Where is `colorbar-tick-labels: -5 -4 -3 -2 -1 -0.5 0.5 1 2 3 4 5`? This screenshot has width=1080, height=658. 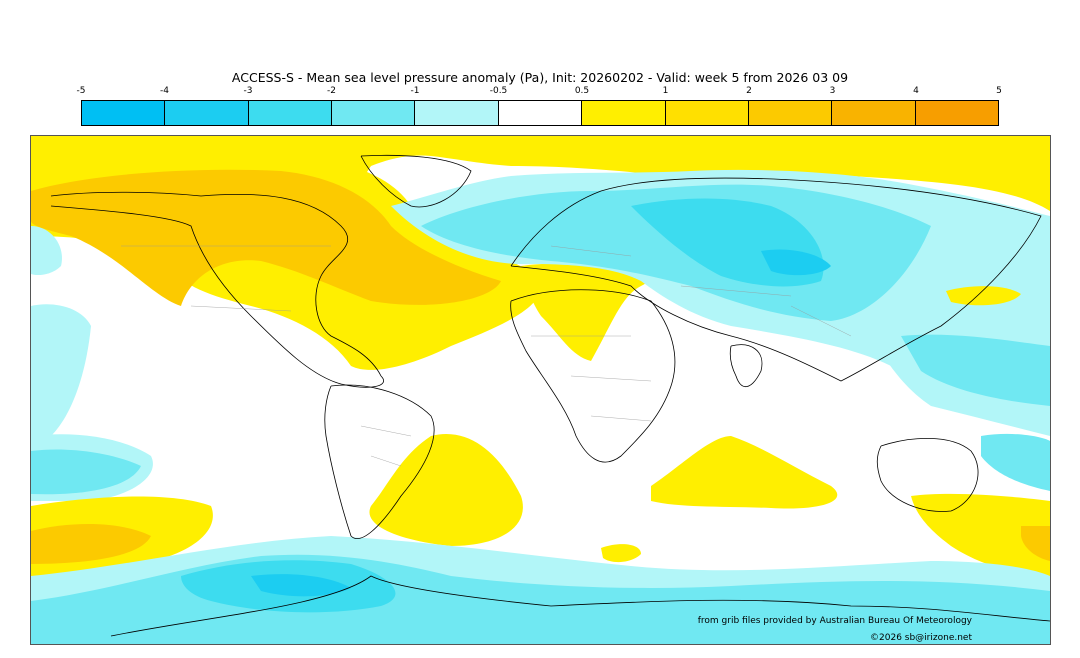 colorbar-tick-labels: -5 -4 -3 -2 -1 -0.5 0.5 1 2 3 4 5 is located at coordinates (539, 92).